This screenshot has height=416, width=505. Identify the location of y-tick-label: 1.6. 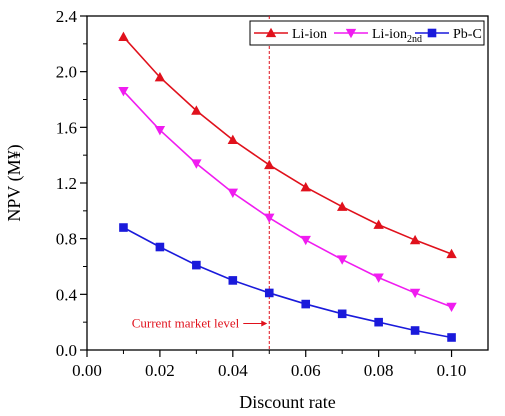
(66, 127).